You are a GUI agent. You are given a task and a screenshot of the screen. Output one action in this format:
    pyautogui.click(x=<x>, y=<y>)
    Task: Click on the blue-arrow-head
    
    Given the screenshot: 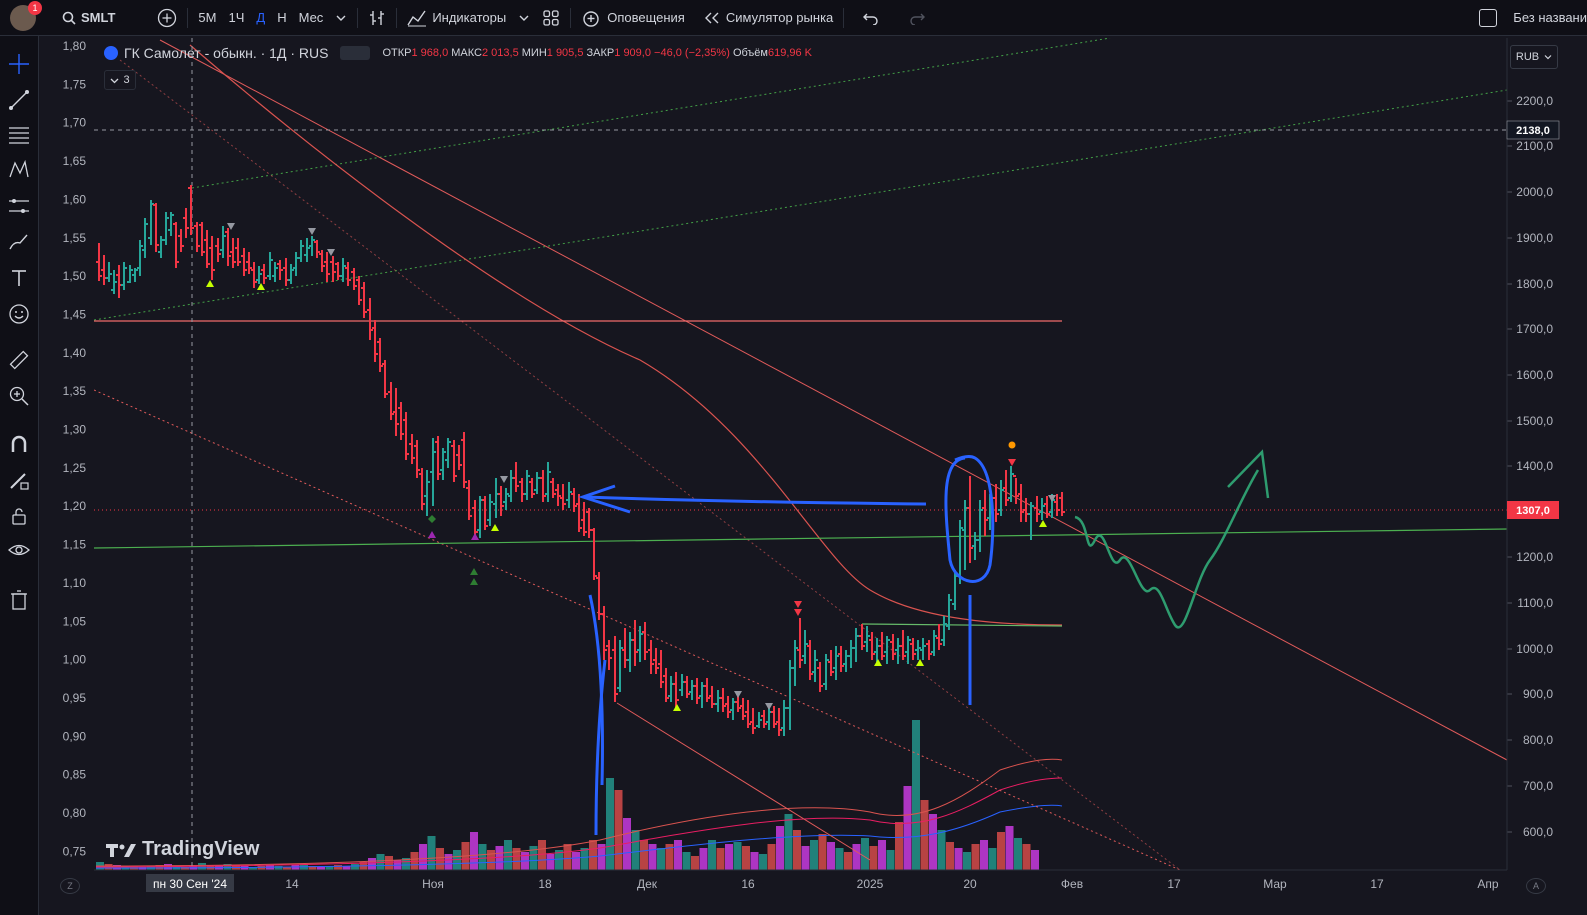 What is the action you would take?
    pyautogui.click(x=604, y=499)
    